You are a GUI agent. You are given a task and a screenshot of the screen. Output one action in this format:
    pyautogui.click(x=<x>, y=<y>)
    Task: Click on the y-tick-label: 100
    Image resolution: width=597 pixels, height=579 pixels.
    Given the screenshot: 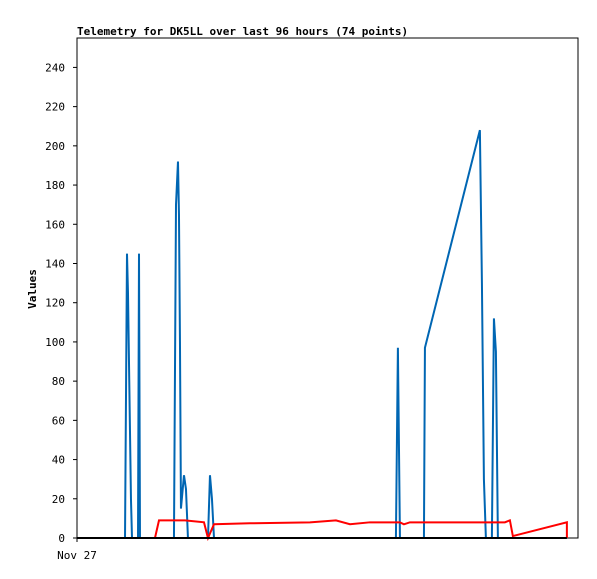 What is the action you would take?
    pyautogui.click(x=55, y=342)
    